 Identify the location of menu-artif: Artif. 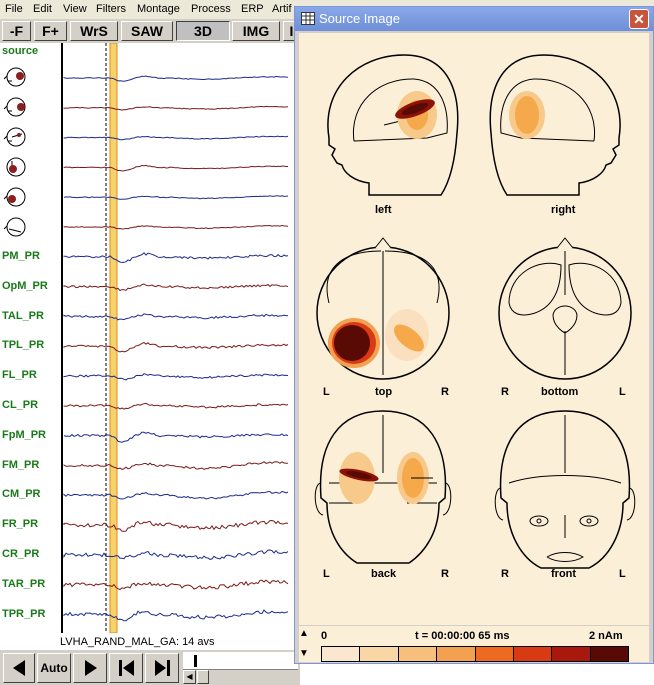
(282, 9).